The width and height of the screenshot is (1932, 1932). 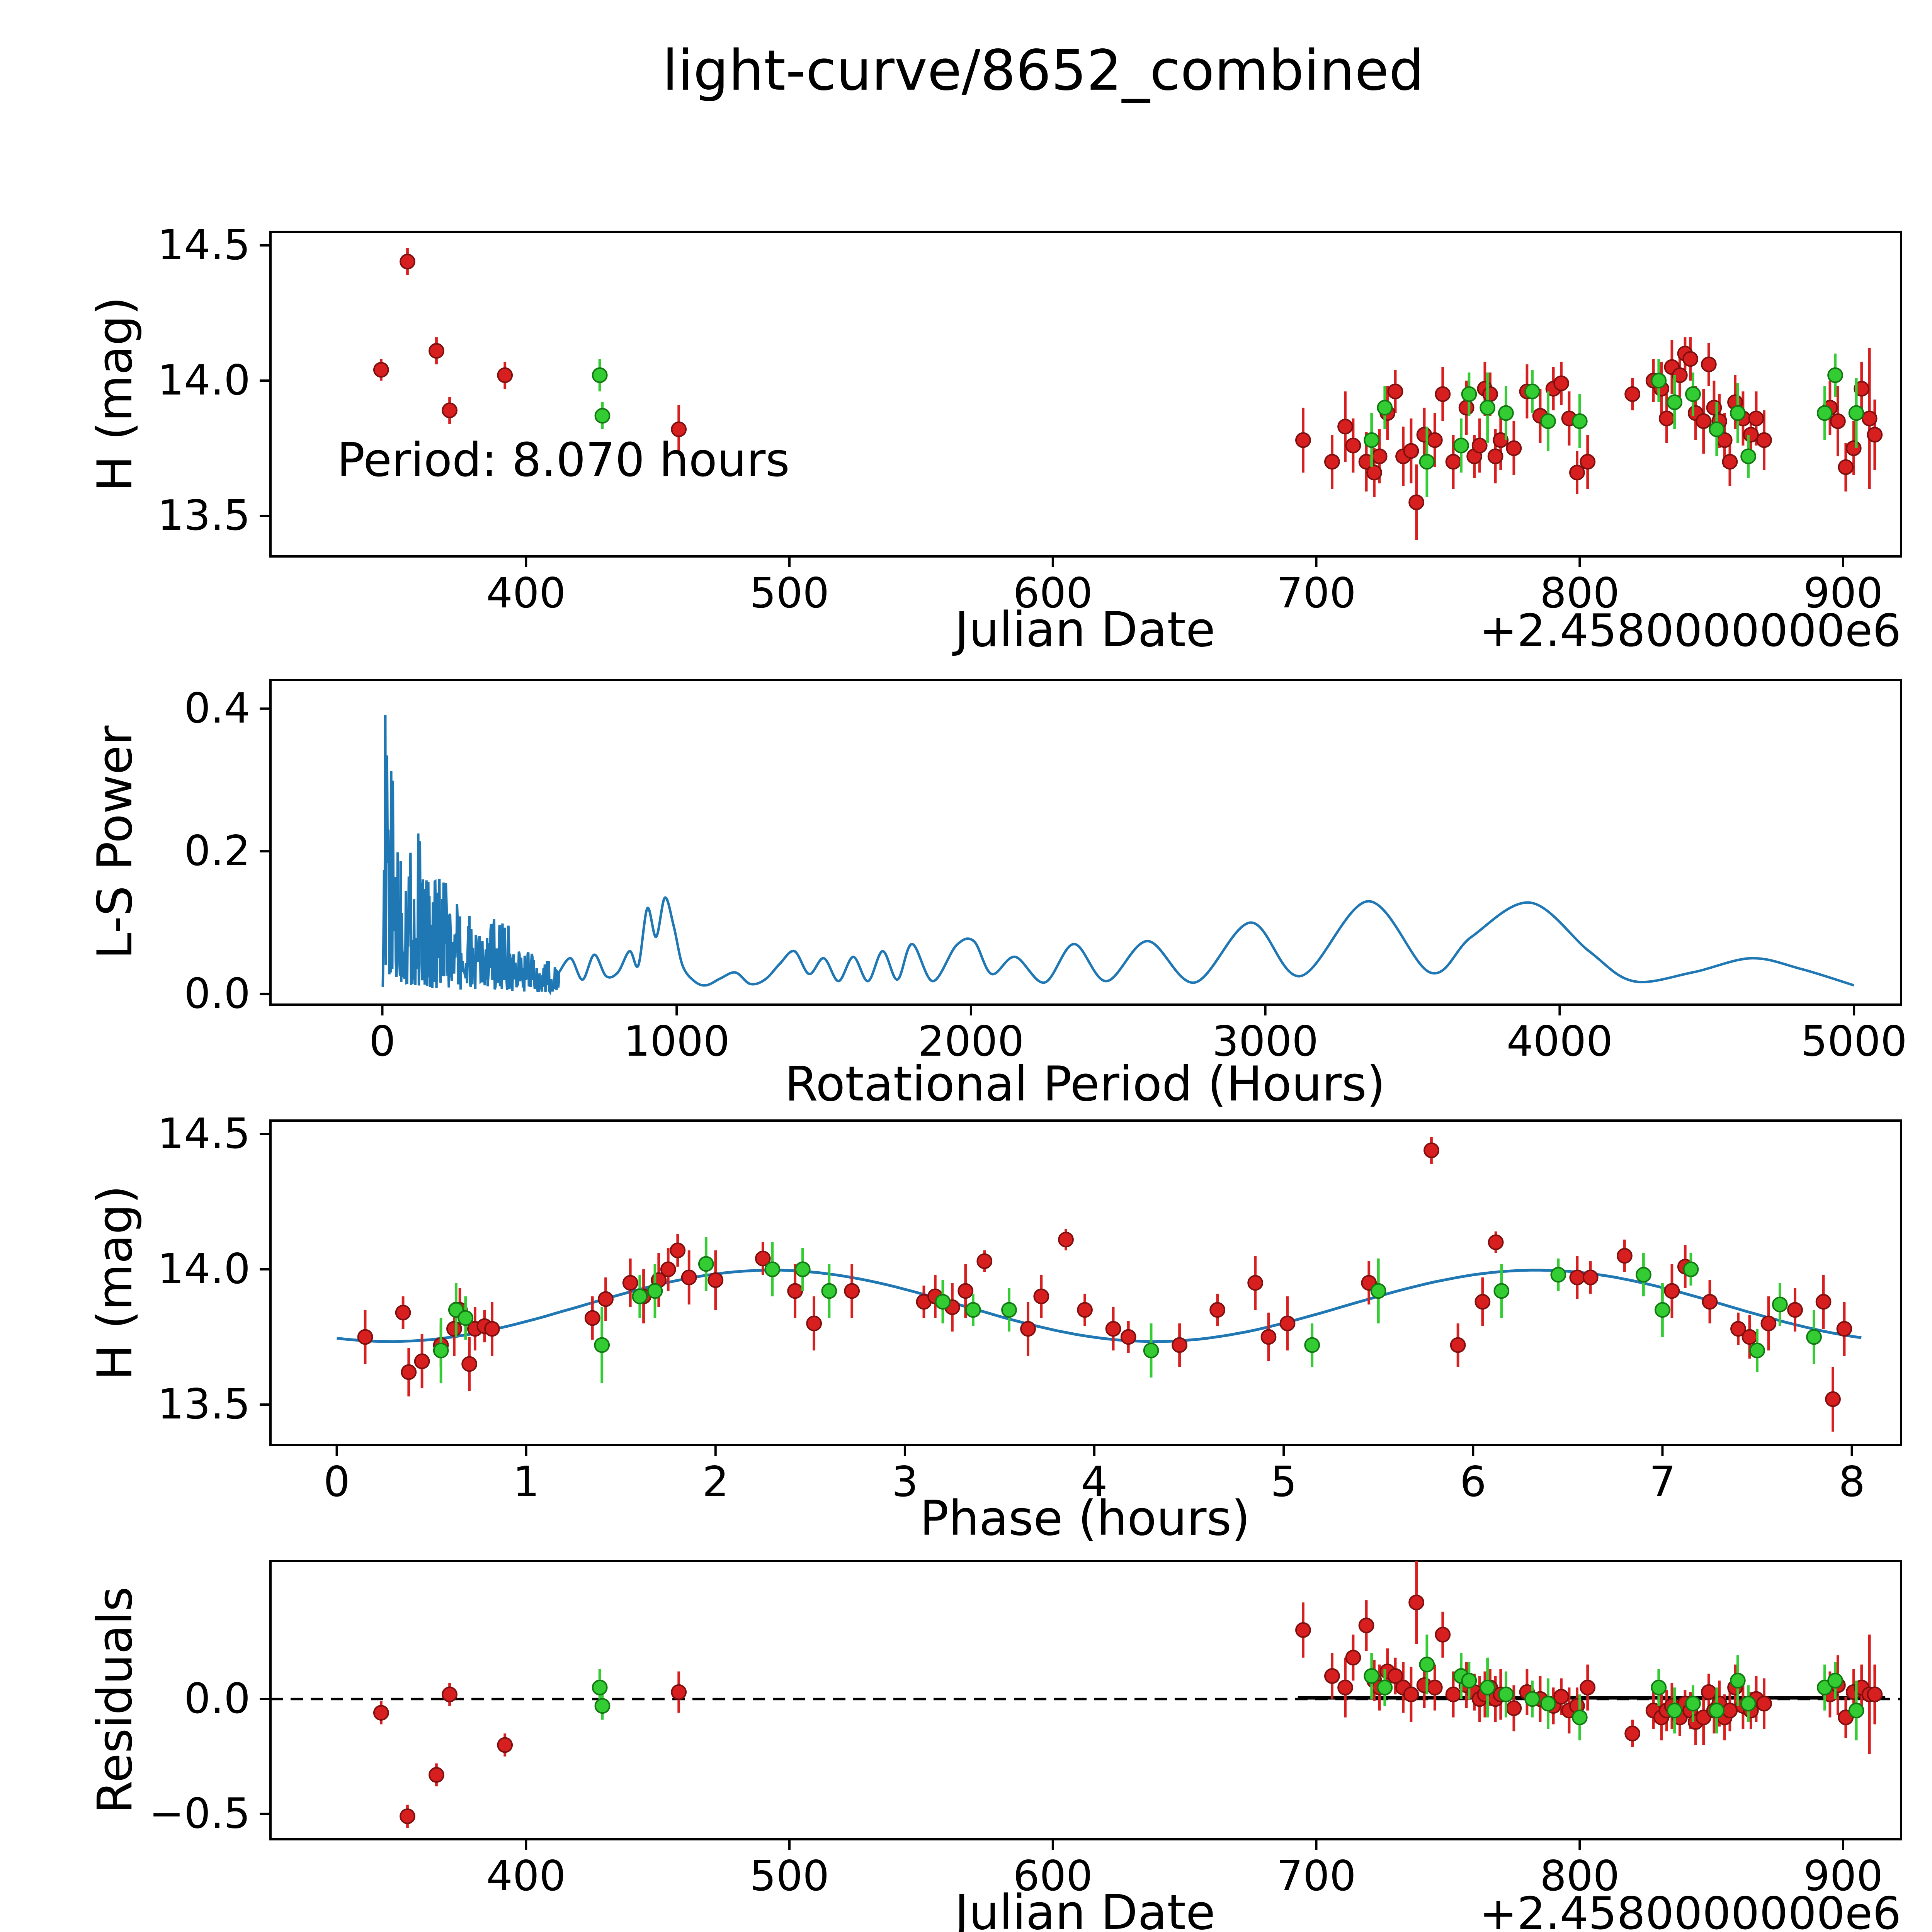 I want to click on x-tick-label: 7, so click(x=1662, y=1482).